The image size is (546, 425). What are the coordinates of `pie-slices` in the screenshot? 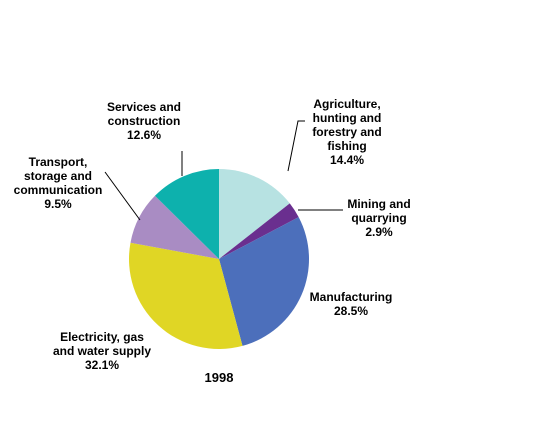 It's located at (219, 259).